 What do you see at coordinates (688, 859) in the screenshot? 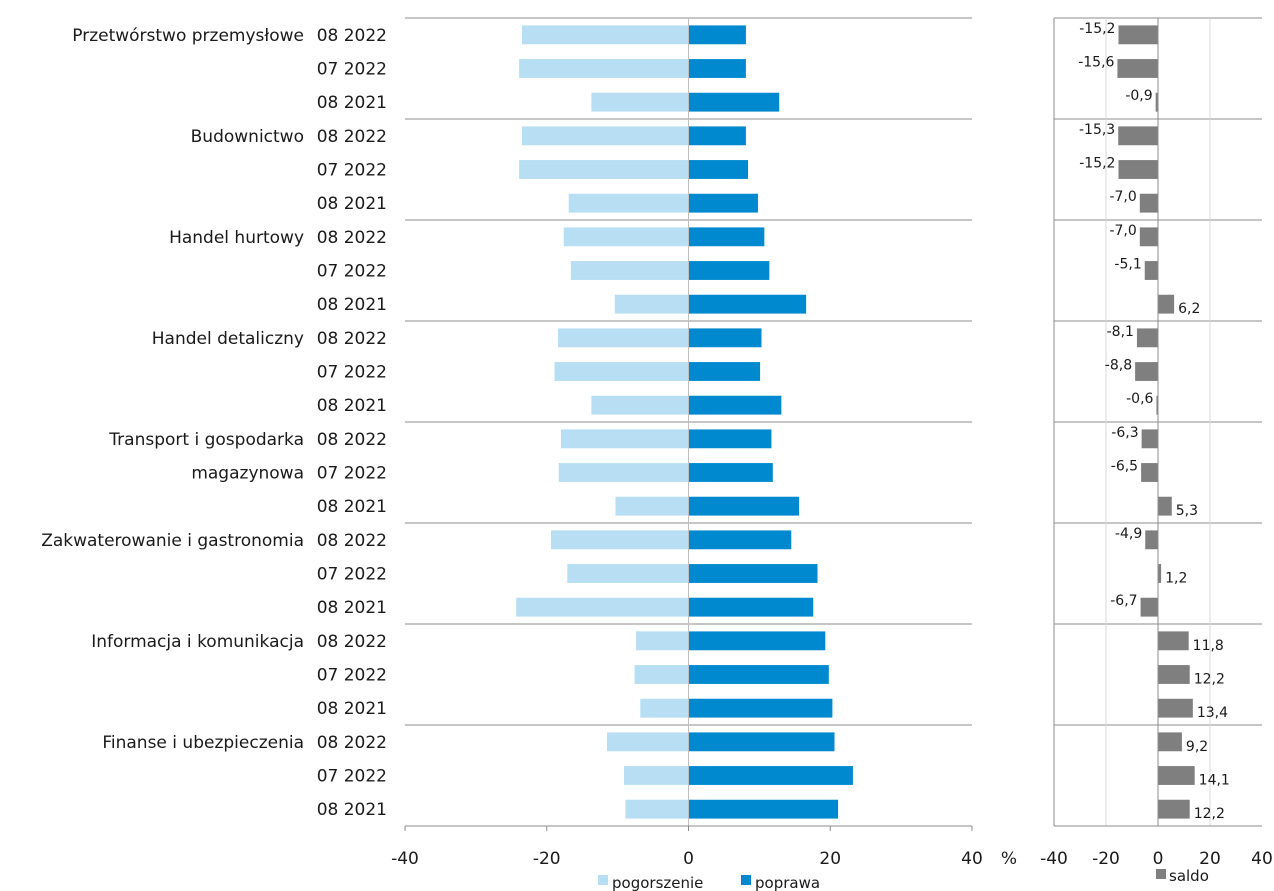
I see `x-tick-label: 0` at bounding box center [688, 859].